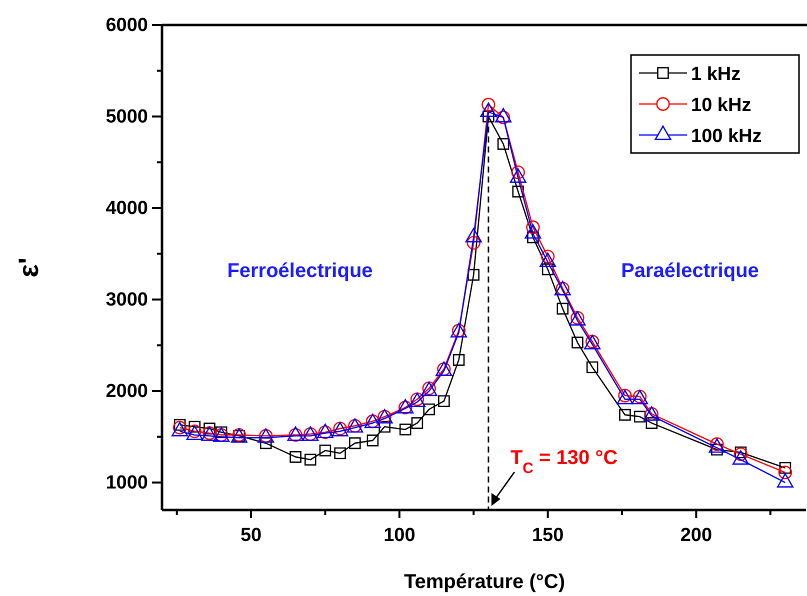  What do you see at coordinates (28, 268) in the screenshot?
I see `y-axis-title: ε'` at bounding box center [28, 268].